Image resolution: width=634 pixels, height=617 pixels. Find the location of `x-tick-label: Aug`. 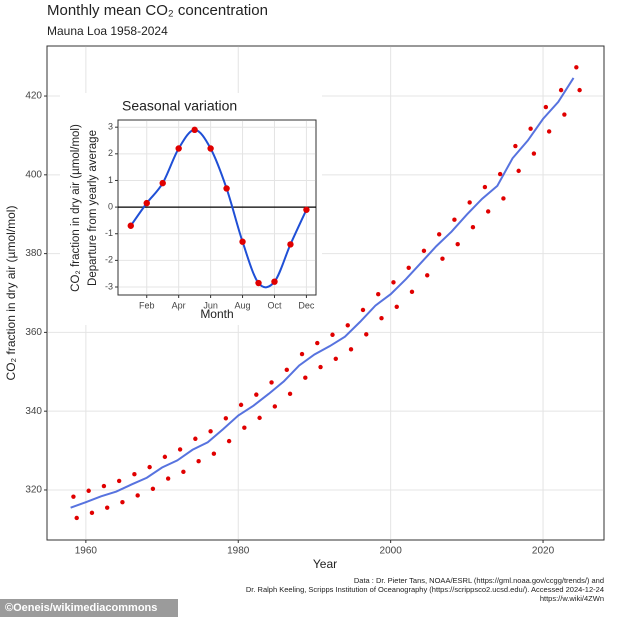

x-tick-label: Aug is located at coordinates (243, 305).